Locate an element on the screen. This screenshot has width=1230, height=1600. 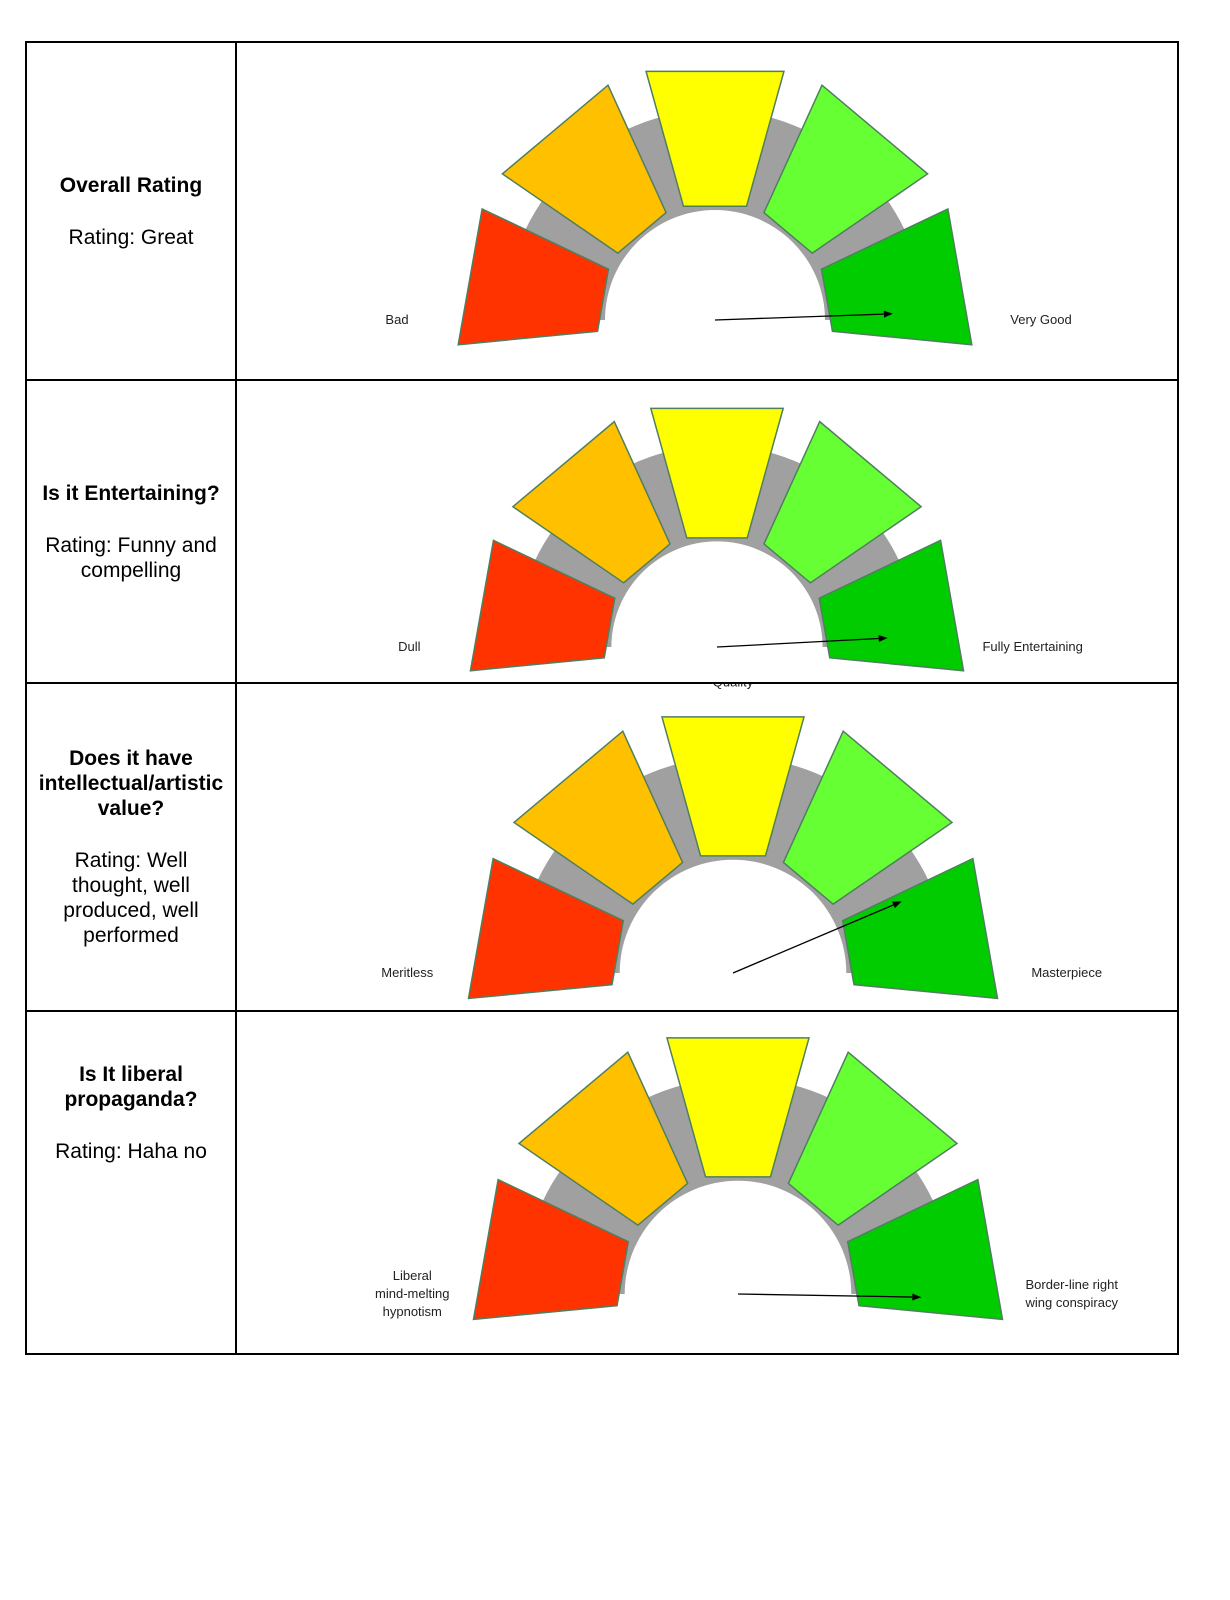
question-text: Overall Rating is located at coordinates (131, 185).